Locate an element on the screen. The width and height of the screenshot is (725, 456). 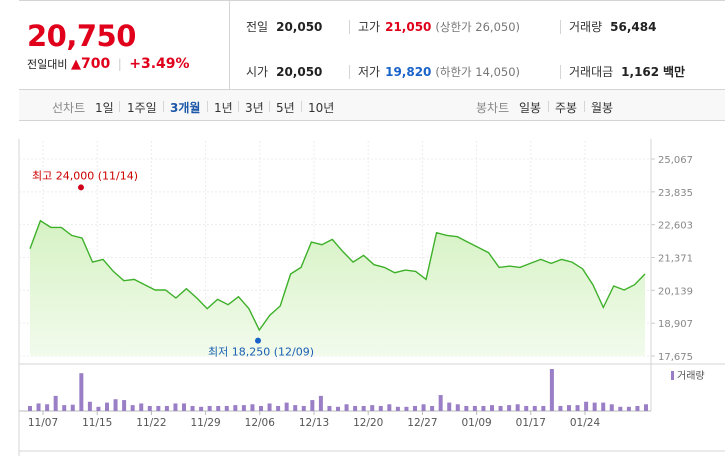
y-tick-label: 25,067 is located at coordinates (675, 160).